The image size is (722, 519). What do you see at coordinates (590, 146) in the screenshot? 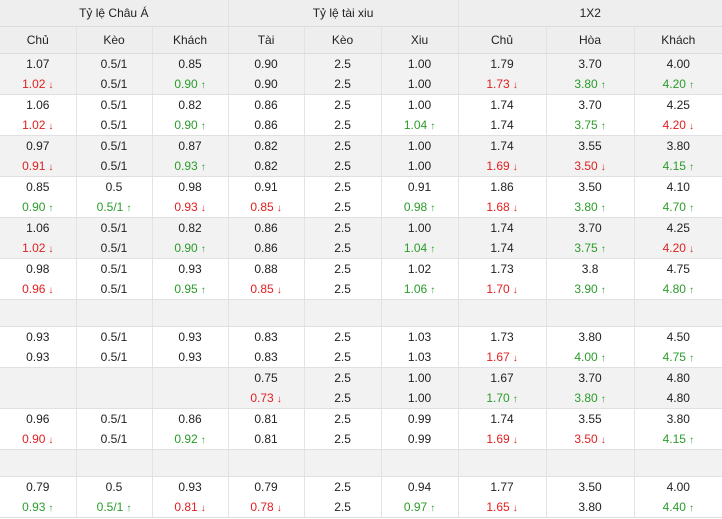
I see `opening-odds: 3.55` at bounding box center [590, 146].